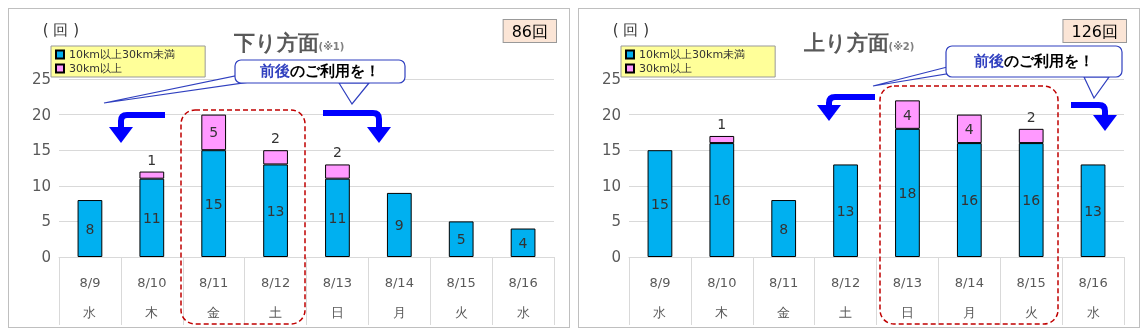 The image size is (1146, 334). Describe the element at coordinates (1034, 61) in the screenshot. I see `text: 前後のご利用を！` at that location.